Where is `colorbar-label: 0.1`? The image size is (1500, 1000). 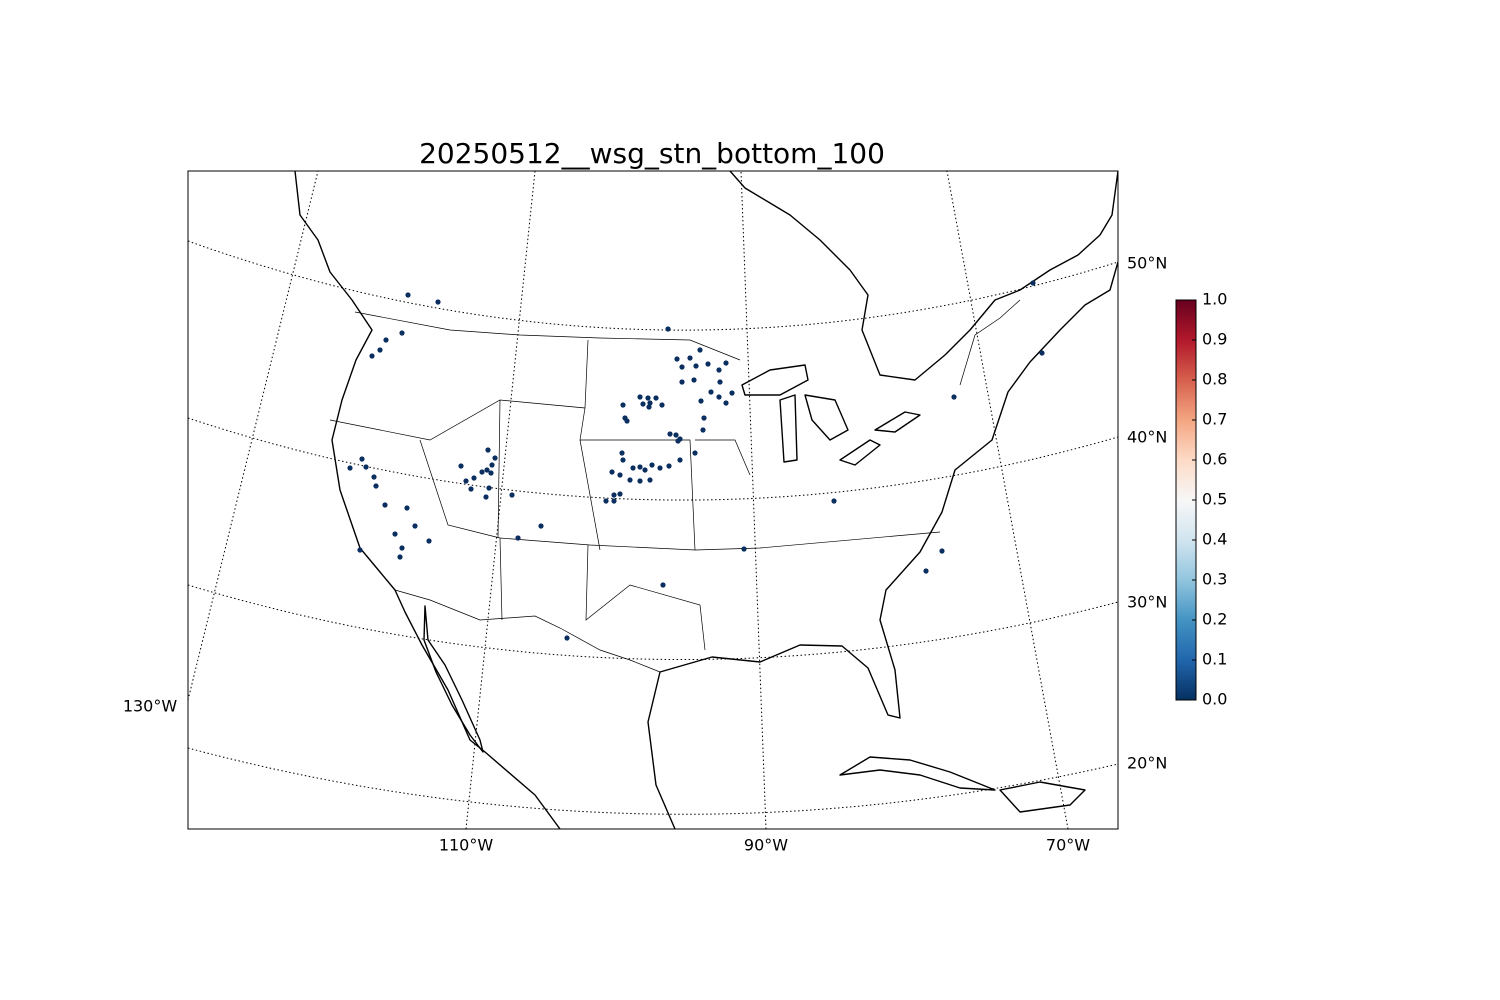
colorbar-label: 0.1 is located at coordinates (1214, 659).